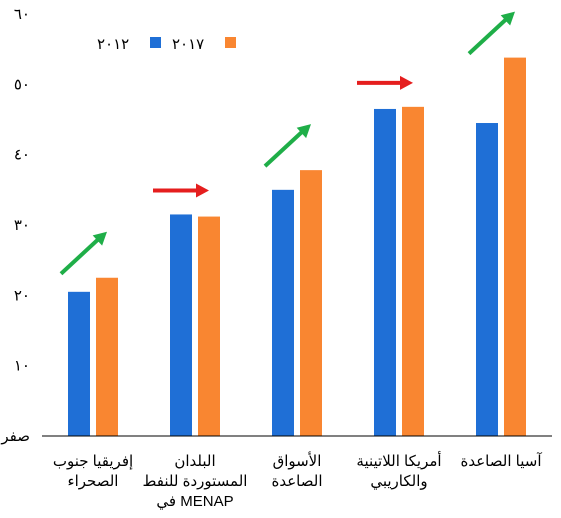 The image size is (561, 518). Describe the element at coordinates (22, 225) in the screenshot. I see `y-tick-label: ٣٠` at that location.